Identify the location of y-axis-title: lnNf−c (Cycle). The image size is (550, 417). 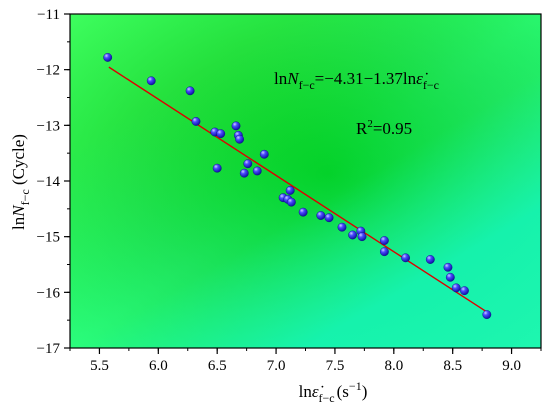
(20, 182).